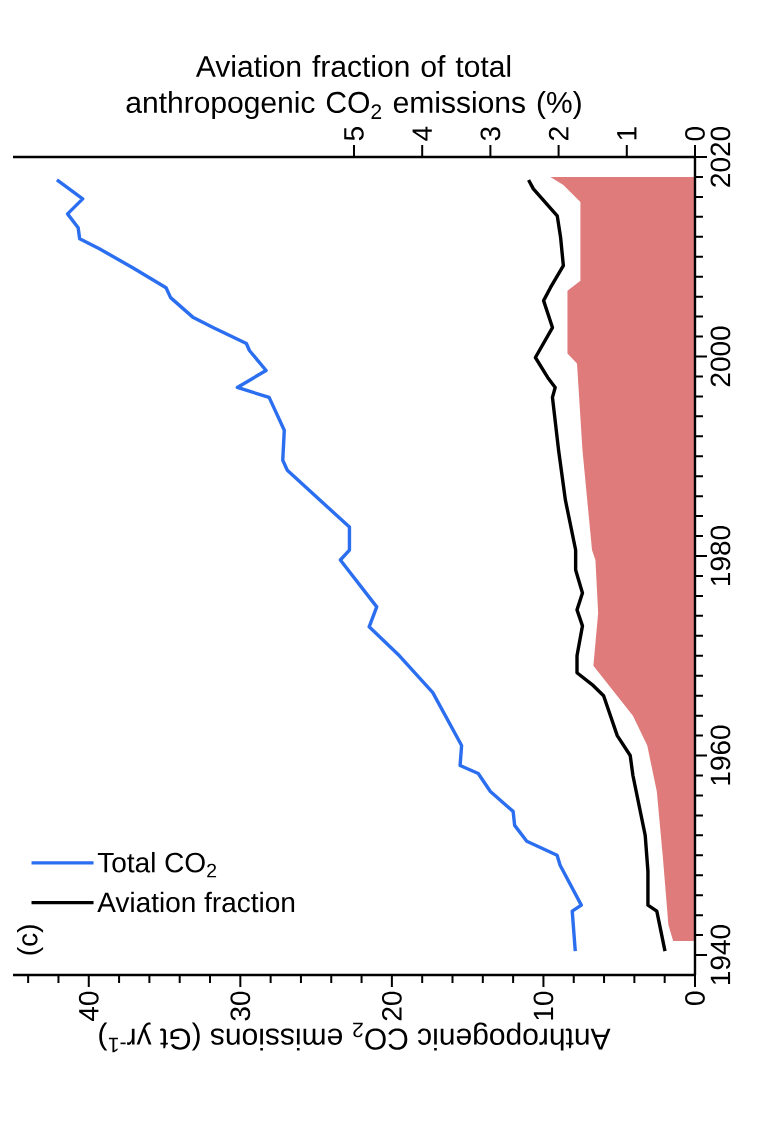  I want to click on y-tick-label: 1940, so click(720, 955).